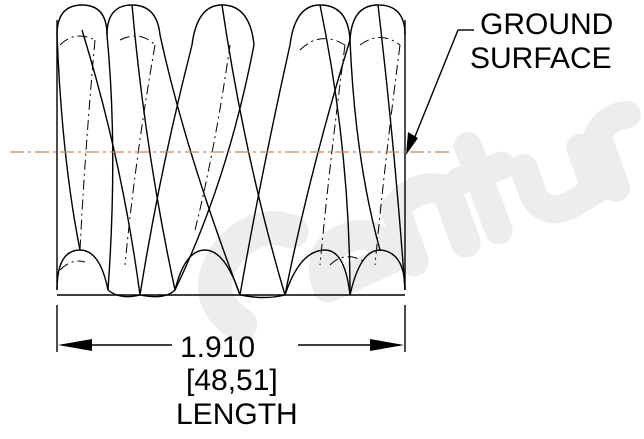  What do you see at coordinates (387, 345) in the screenshot?
I see `dimension-arrow-right` at bounding box center [387, 345].